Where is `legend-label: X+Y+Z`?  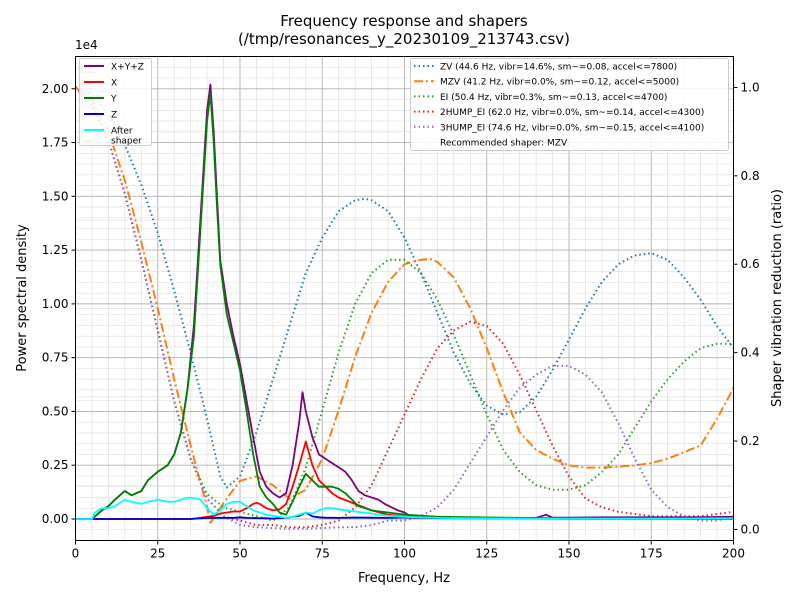 legend-label: X+Y+Z is located at coordinates (127, 68).